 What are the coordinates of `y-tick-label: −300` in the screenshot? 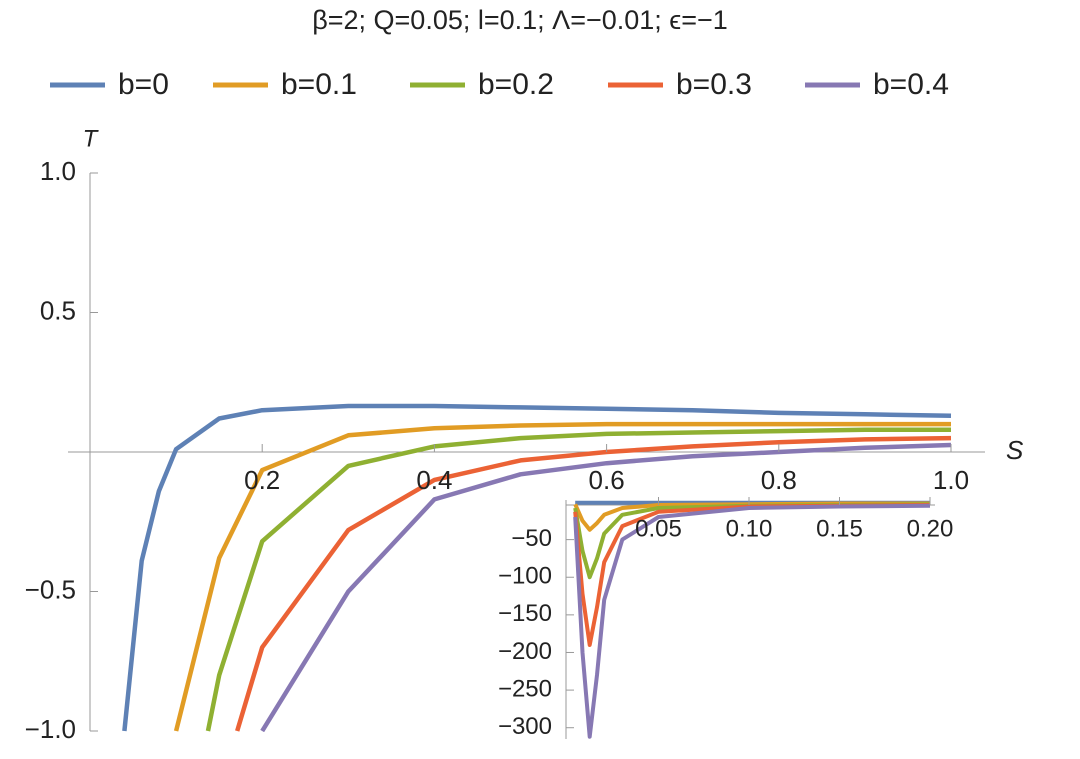 It's located at (525, 726).